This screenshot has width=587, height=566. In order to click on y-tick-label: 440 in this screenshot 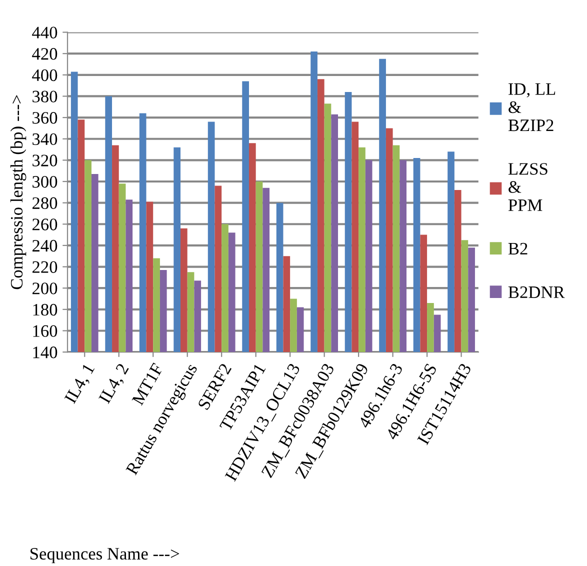, I will do `click(45, 32)`.